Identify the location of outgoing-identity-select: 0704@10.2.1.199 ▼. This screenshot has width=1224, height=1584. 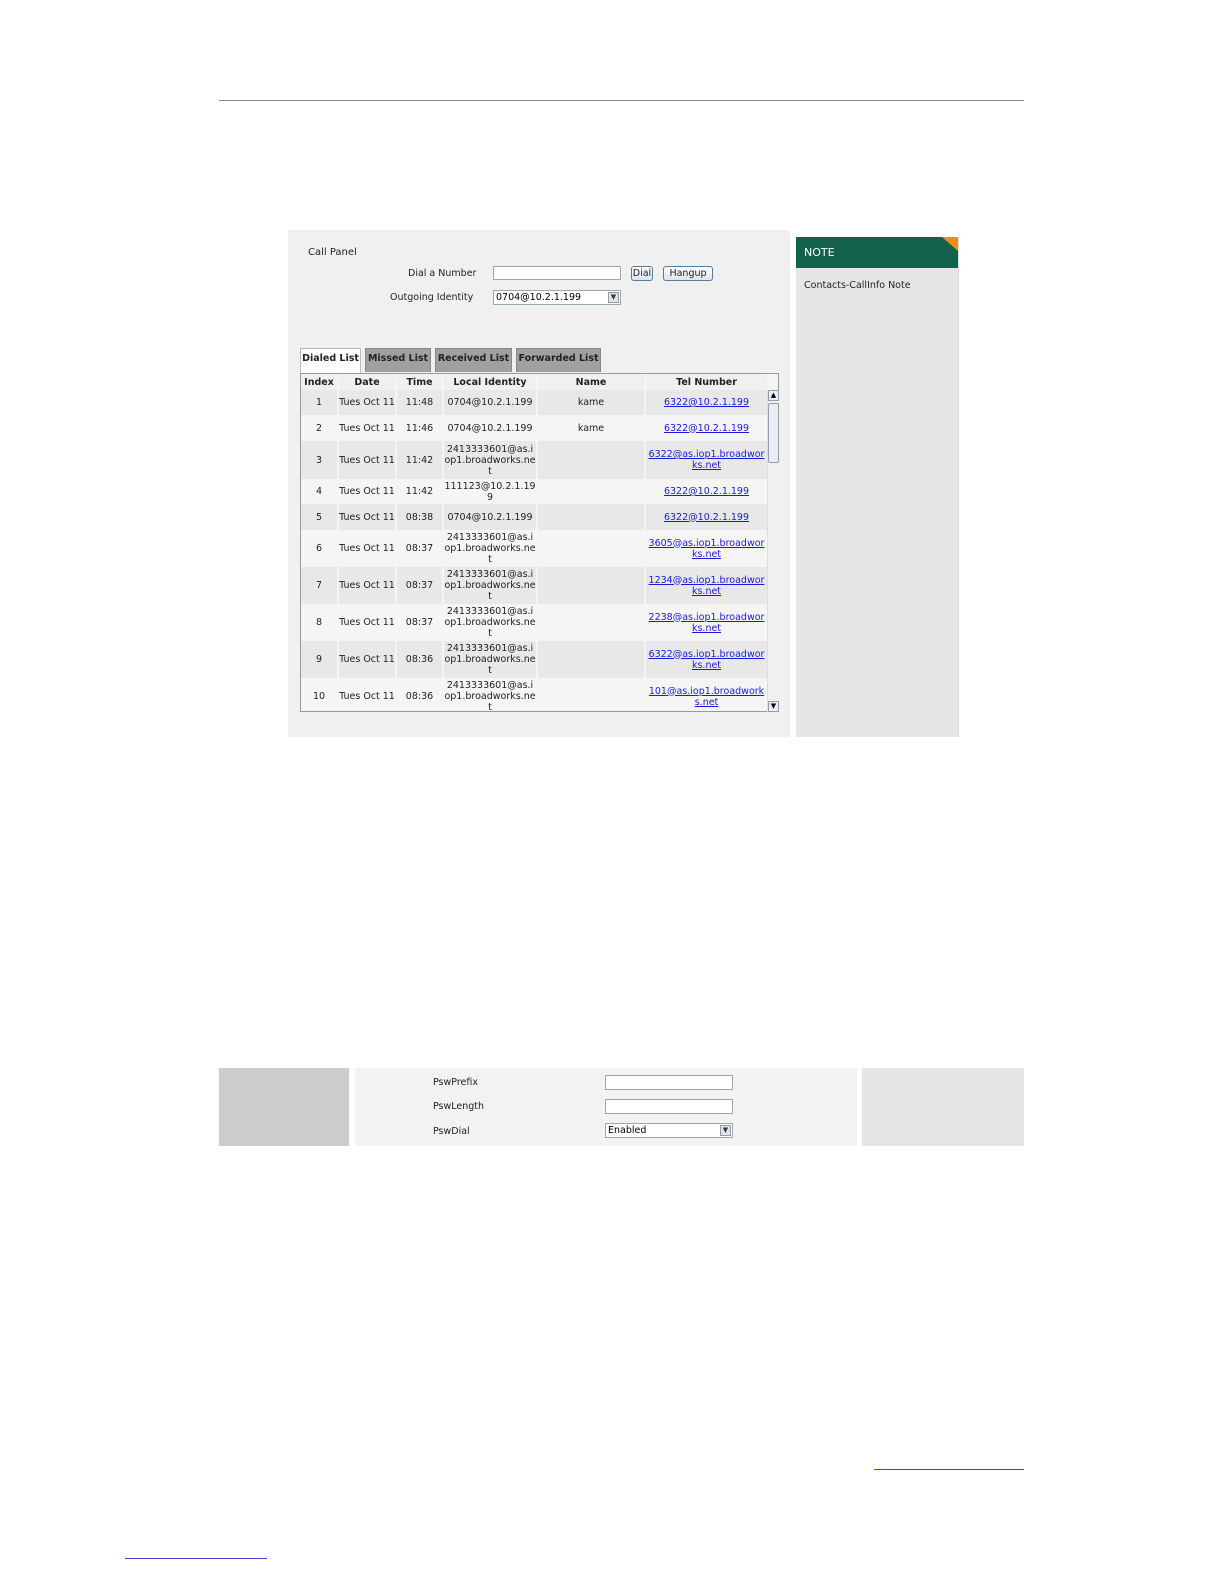
(557, 297).